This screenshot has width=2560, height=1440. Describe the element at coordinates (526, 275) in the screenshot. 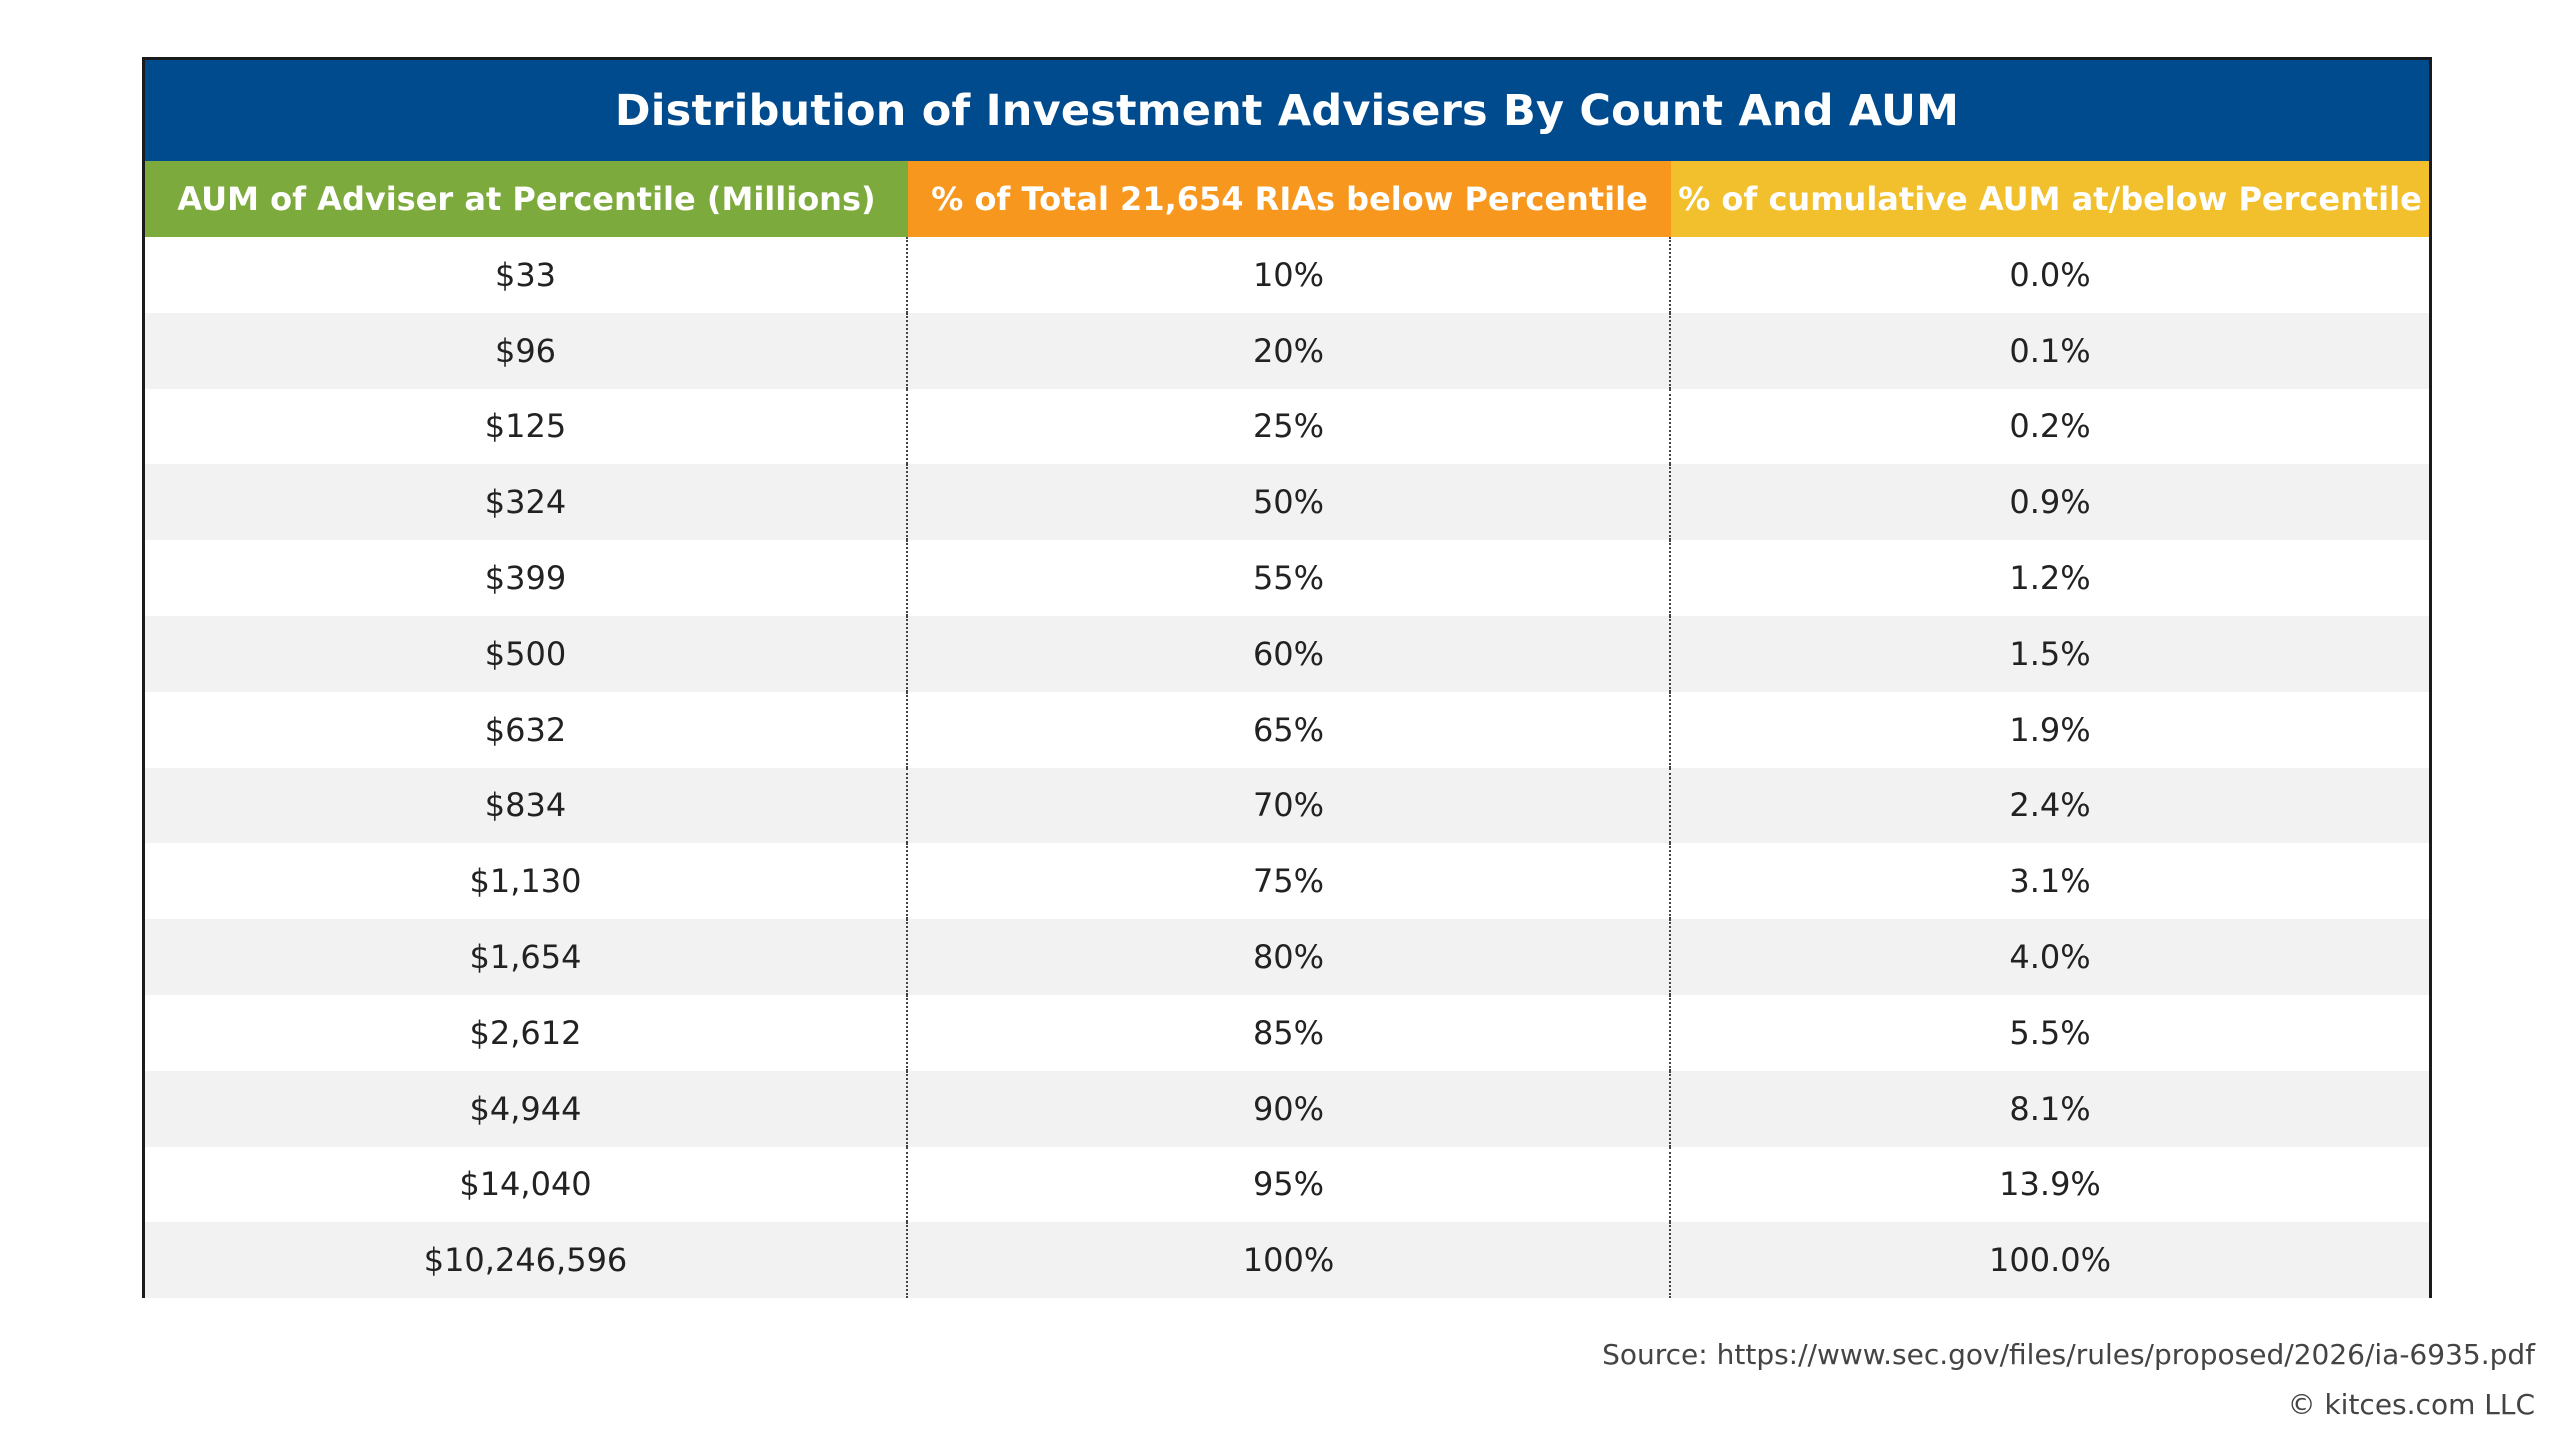

I see `aum-cell: $33` at that location.